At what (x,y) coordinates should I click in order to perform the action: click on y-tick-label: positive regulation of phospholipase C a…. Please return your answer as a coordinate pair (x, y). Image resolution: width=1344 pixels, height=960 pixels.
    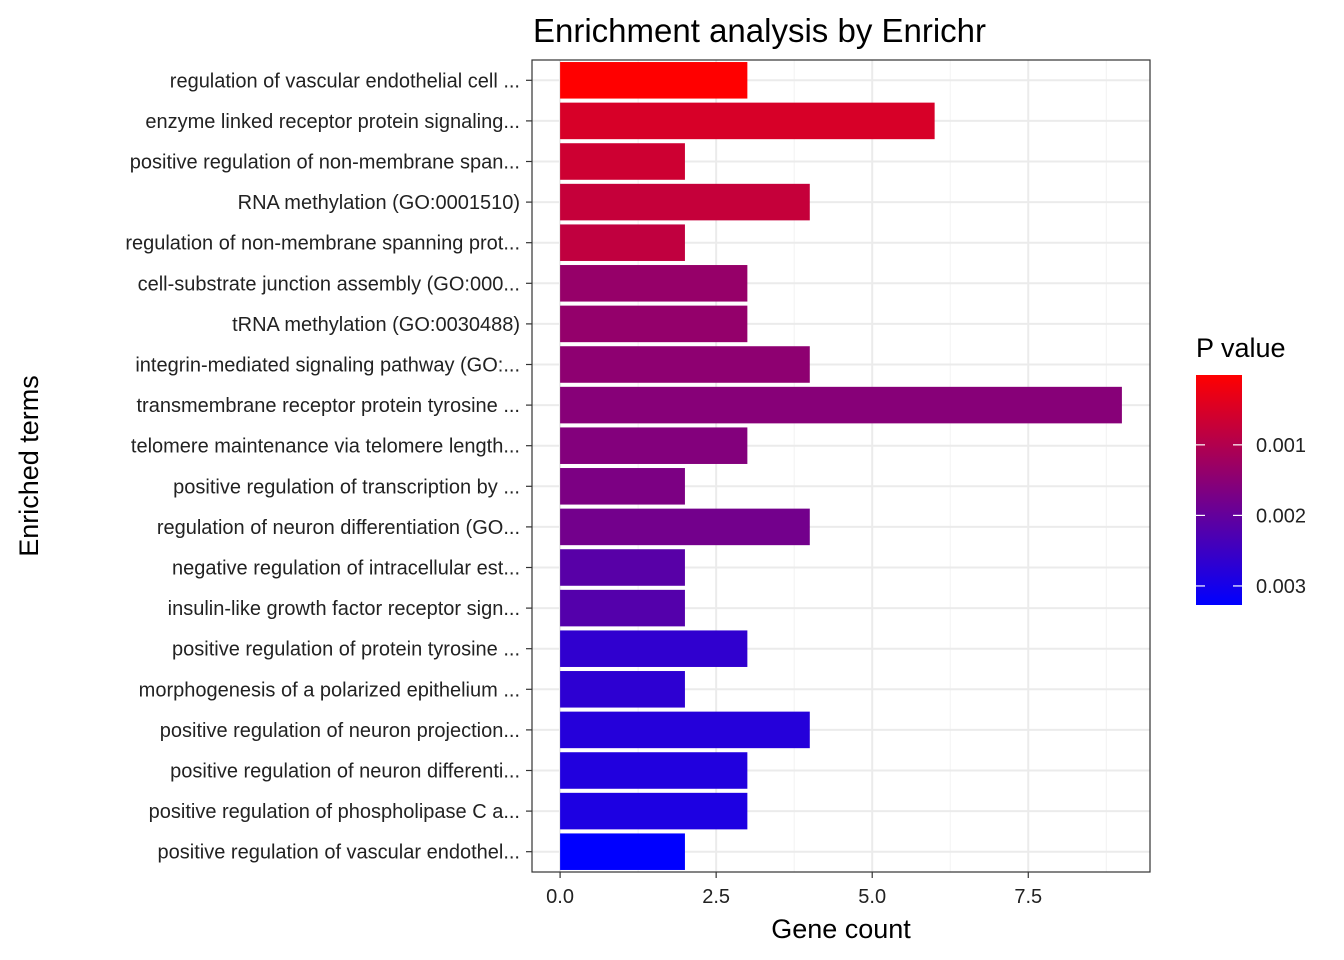
    Looking at the image, I should click on (334, 812).